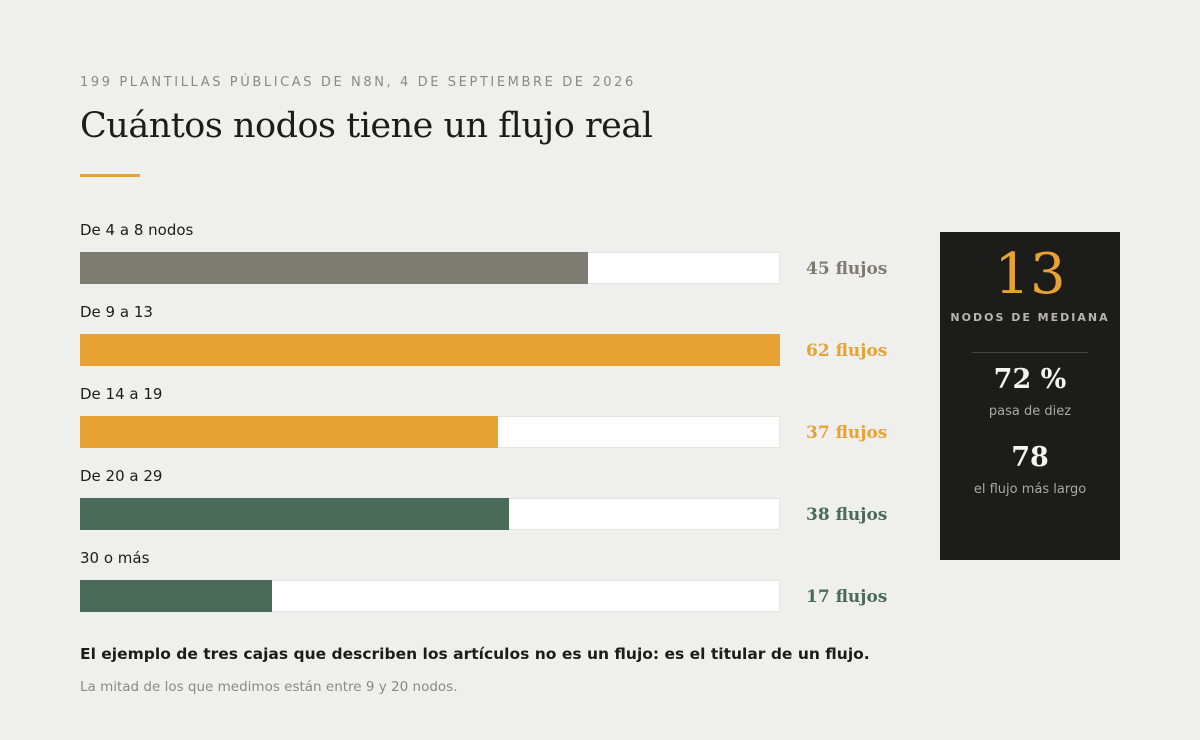  I want to click on longest-value: 78, so click(1030, 457).